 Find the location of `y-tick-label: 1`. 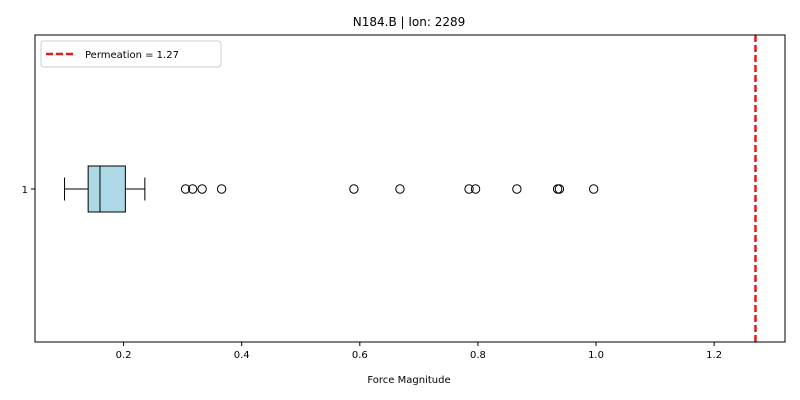

y-tick-label: 1 is located at coordinates (25, 190).